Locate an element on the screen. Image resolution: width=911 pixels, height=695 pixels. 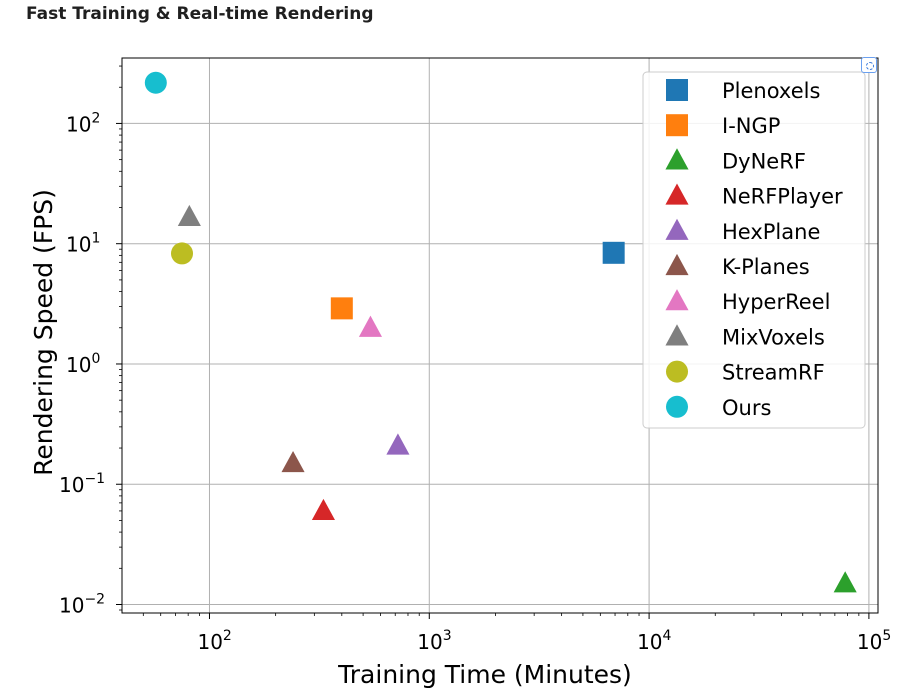
legend-label-ours: Ours is located at coordinates (746, 408).